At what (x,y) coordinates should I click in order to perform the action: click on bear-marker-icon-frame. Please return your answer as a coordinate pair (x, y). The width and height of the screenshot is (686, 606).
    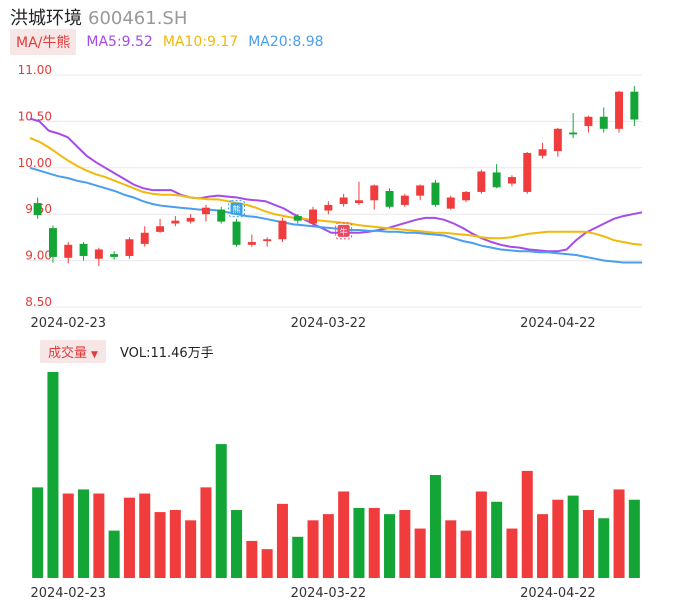
    Looking at the image, I should click on (237, 209).